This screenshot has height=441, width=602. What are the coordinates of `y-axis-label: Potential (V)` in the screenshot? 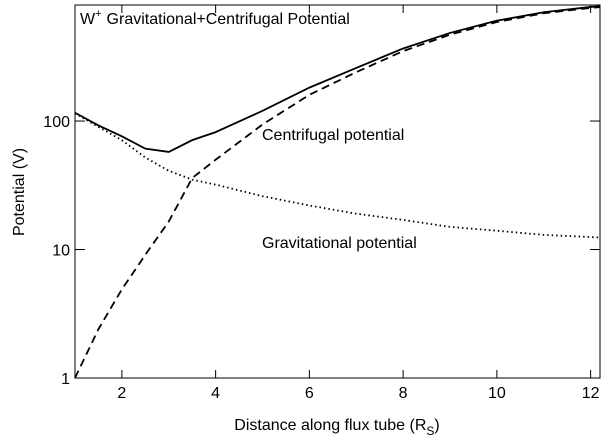 It's located at (19, 192).